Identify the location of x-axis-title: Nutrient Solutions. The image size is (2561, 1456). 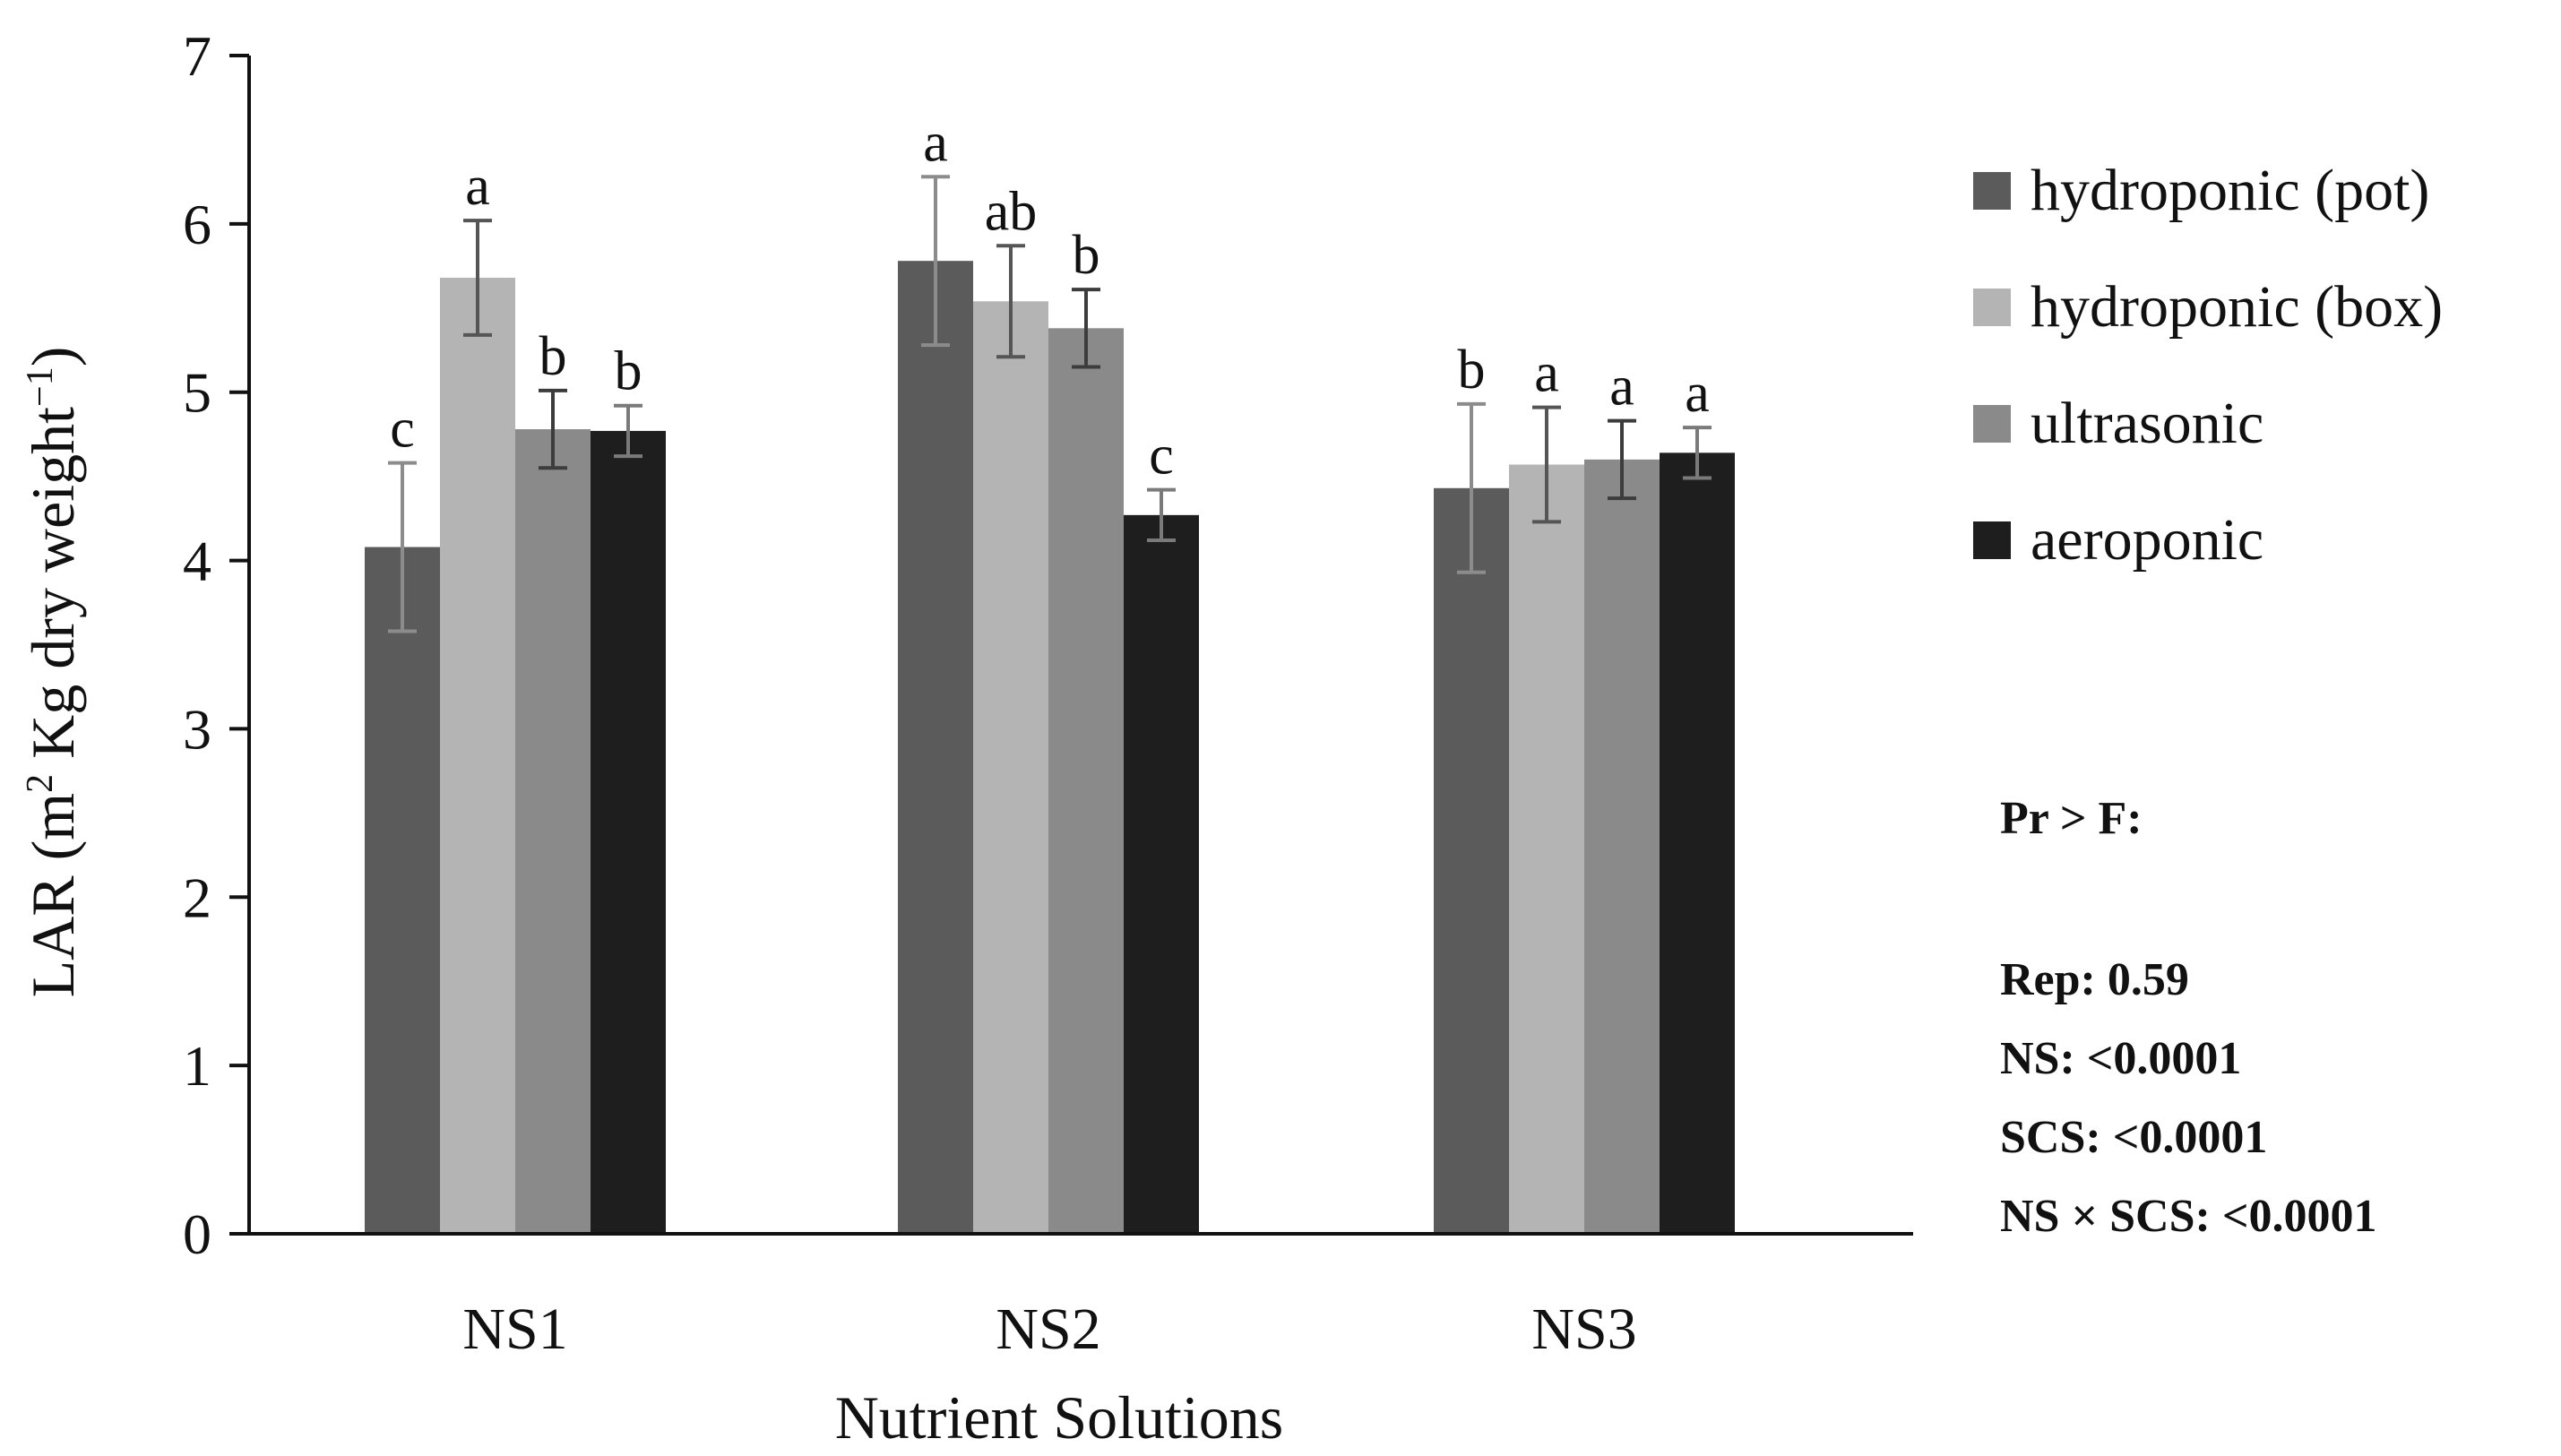
(1059, 1417).